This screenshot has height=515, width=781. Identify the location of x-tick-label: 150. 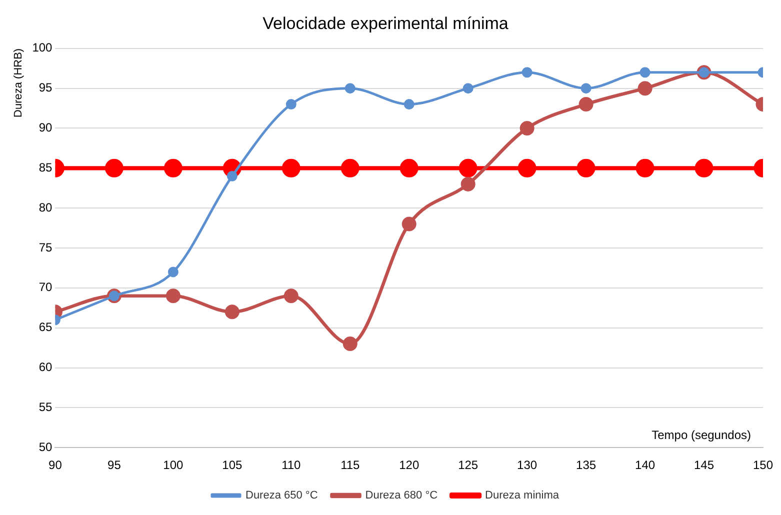
(763, 465).